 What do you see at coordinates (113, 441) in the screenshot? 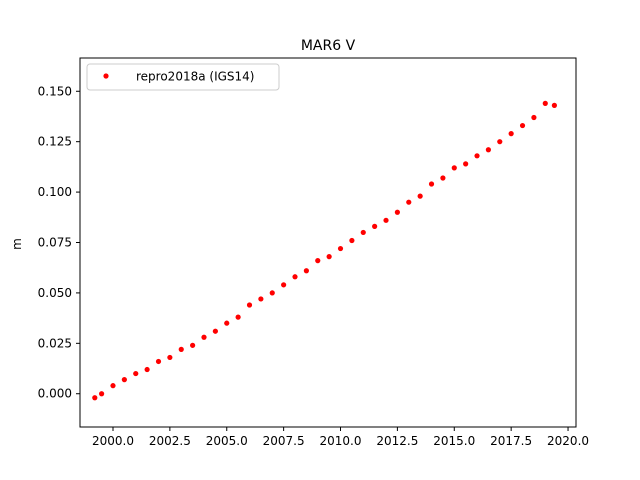
I see `x-tick-label: 2000.0` at bounding box center [113, 441].